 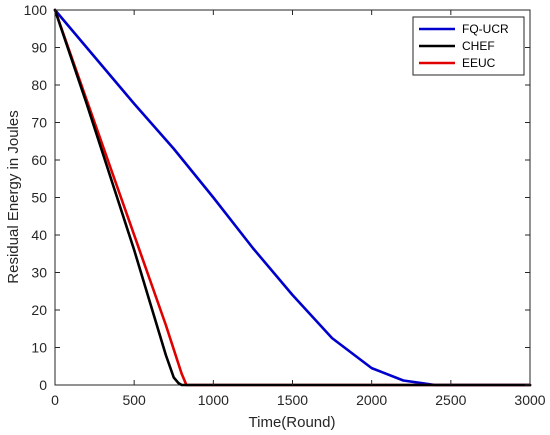 What do you see at coordinates (479, 63) in the screenshot?
I see `legend-label: EEUC` at bounding box center [479, 63].